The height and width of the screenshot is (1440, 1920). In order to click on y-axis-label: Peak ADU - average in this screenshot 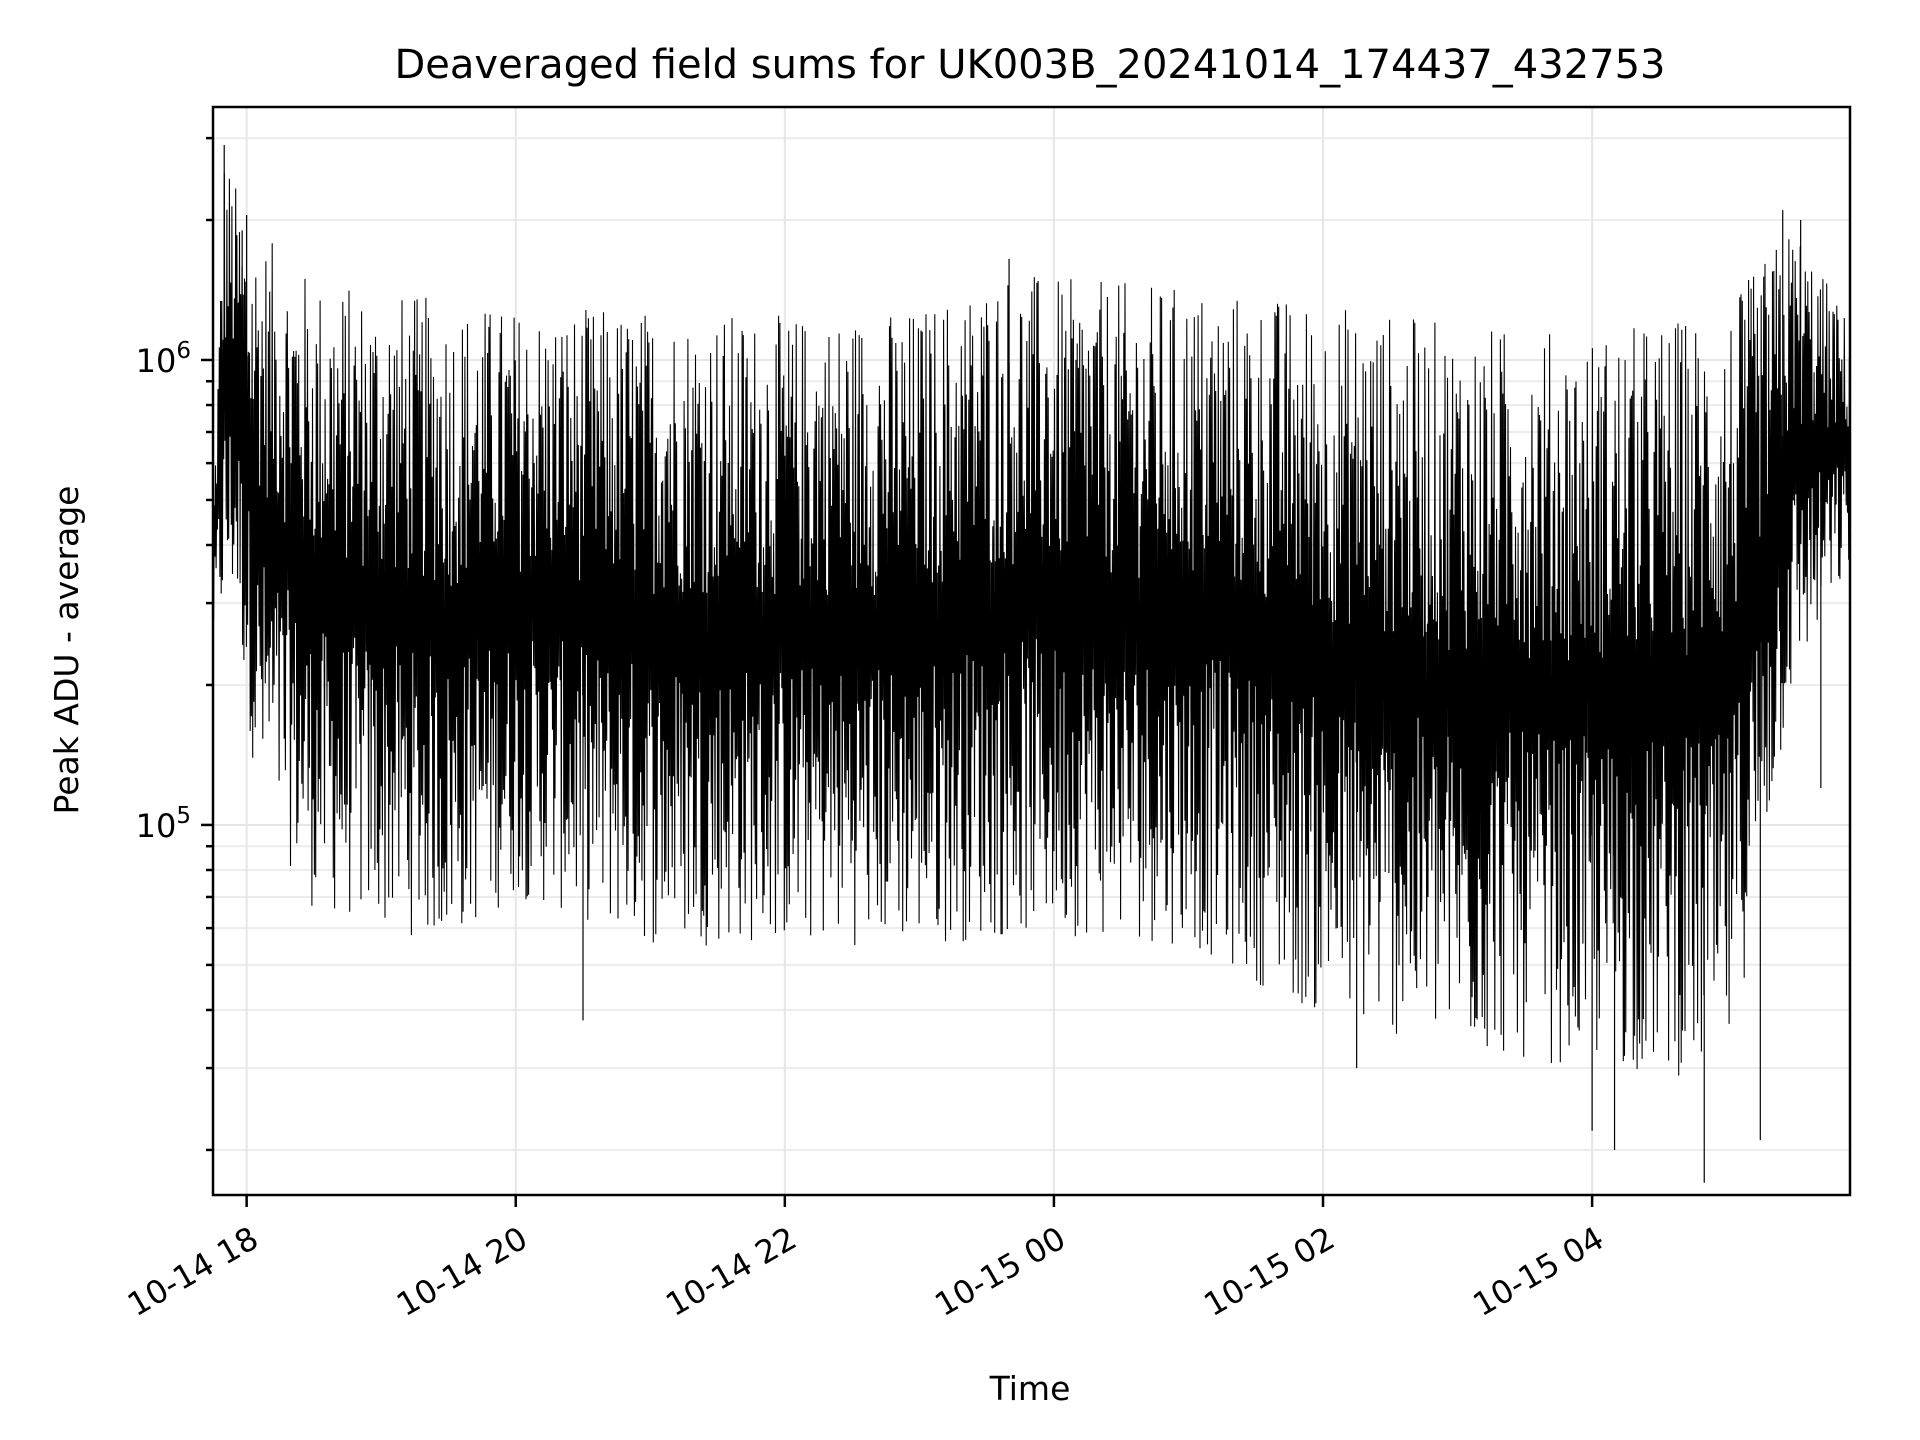, I will do `click(66, 650)`.